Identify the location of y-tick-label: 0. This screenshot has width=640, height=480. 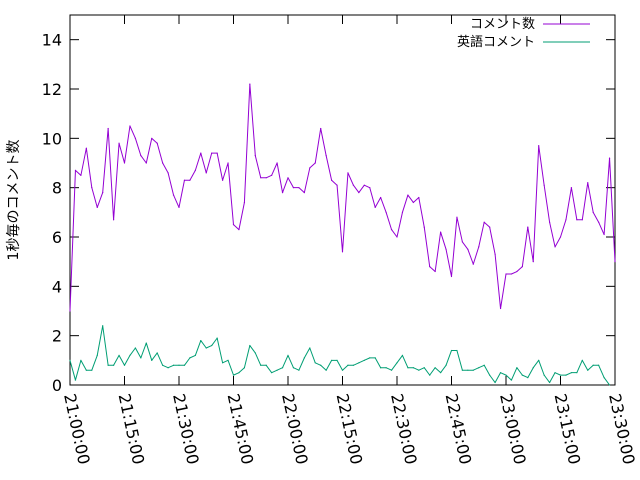
(57, 385).